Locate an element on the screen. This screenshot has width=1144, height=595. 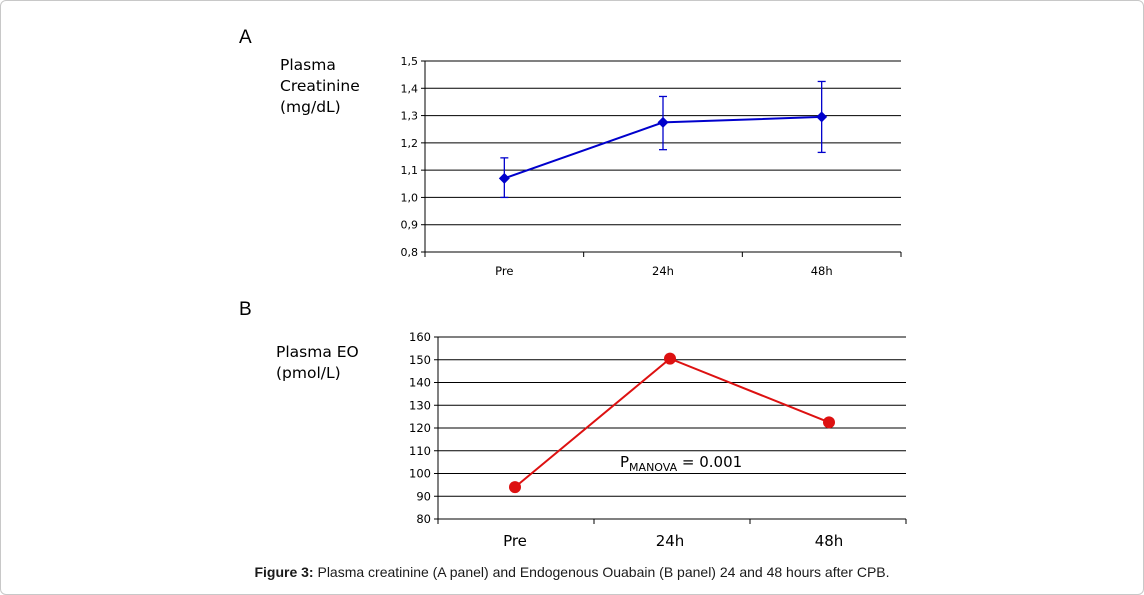
y-tick-label: 140 is located at coordinates (420, 383).